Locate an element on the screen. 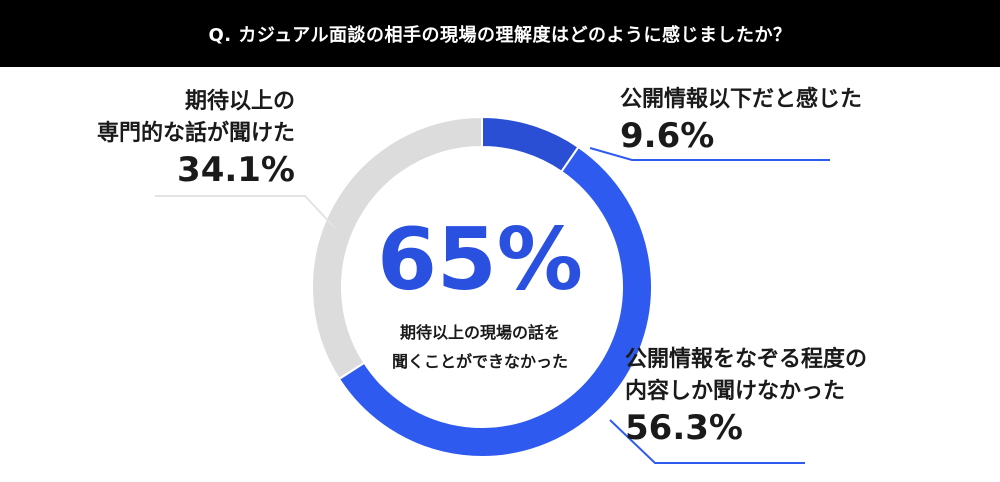 The width and height of the screenshot is (1000, 482). slice-label-text: 公開情報をなぞる程度の is located at coordinates (746, 359).